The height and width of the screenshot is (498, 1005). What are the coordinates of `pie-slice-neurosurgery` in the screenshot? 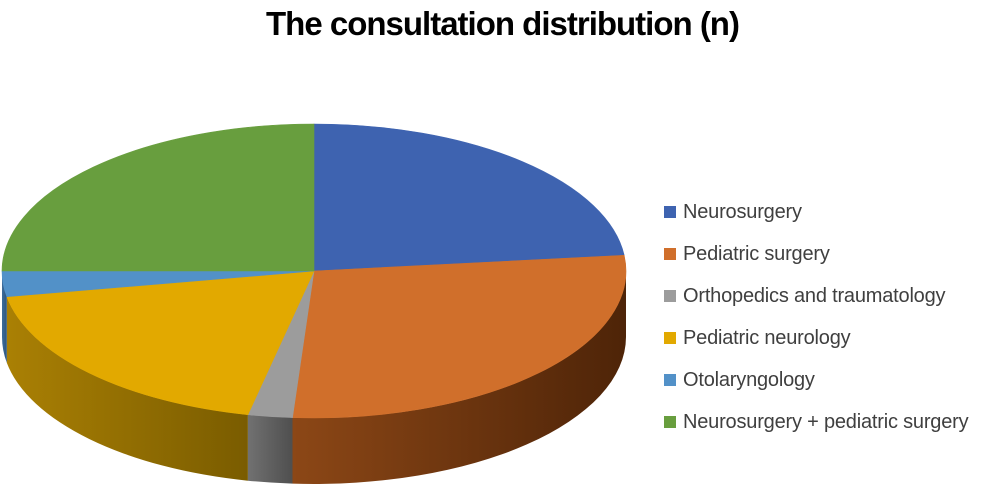 It's located at (469, 197).